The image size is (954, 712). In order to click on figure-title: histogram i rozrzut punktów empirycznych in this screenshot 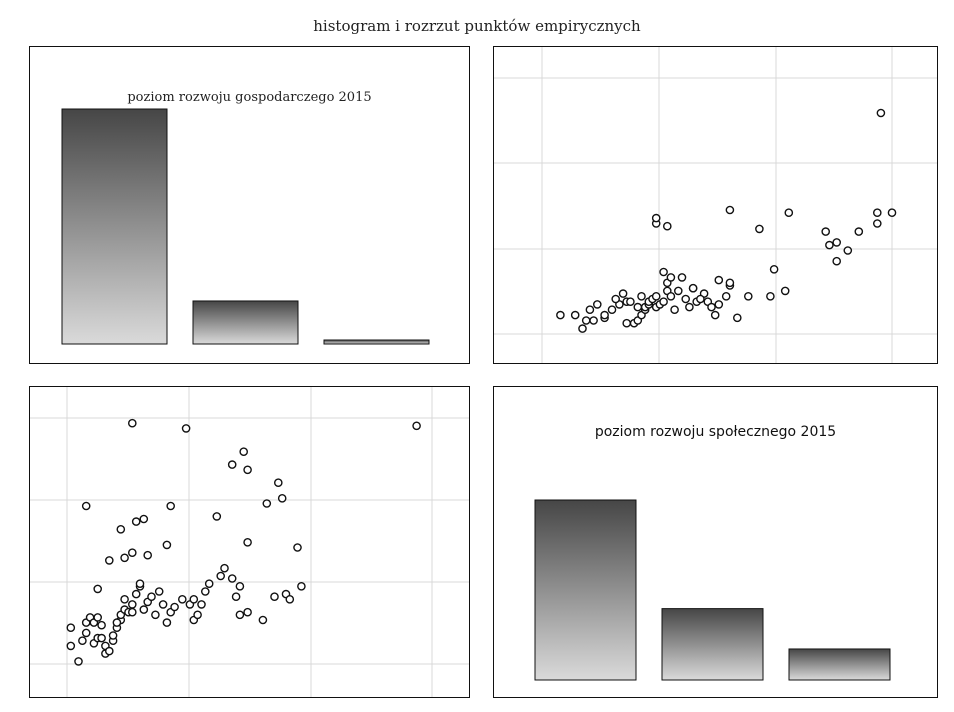, I will do `click(477, 26)`.